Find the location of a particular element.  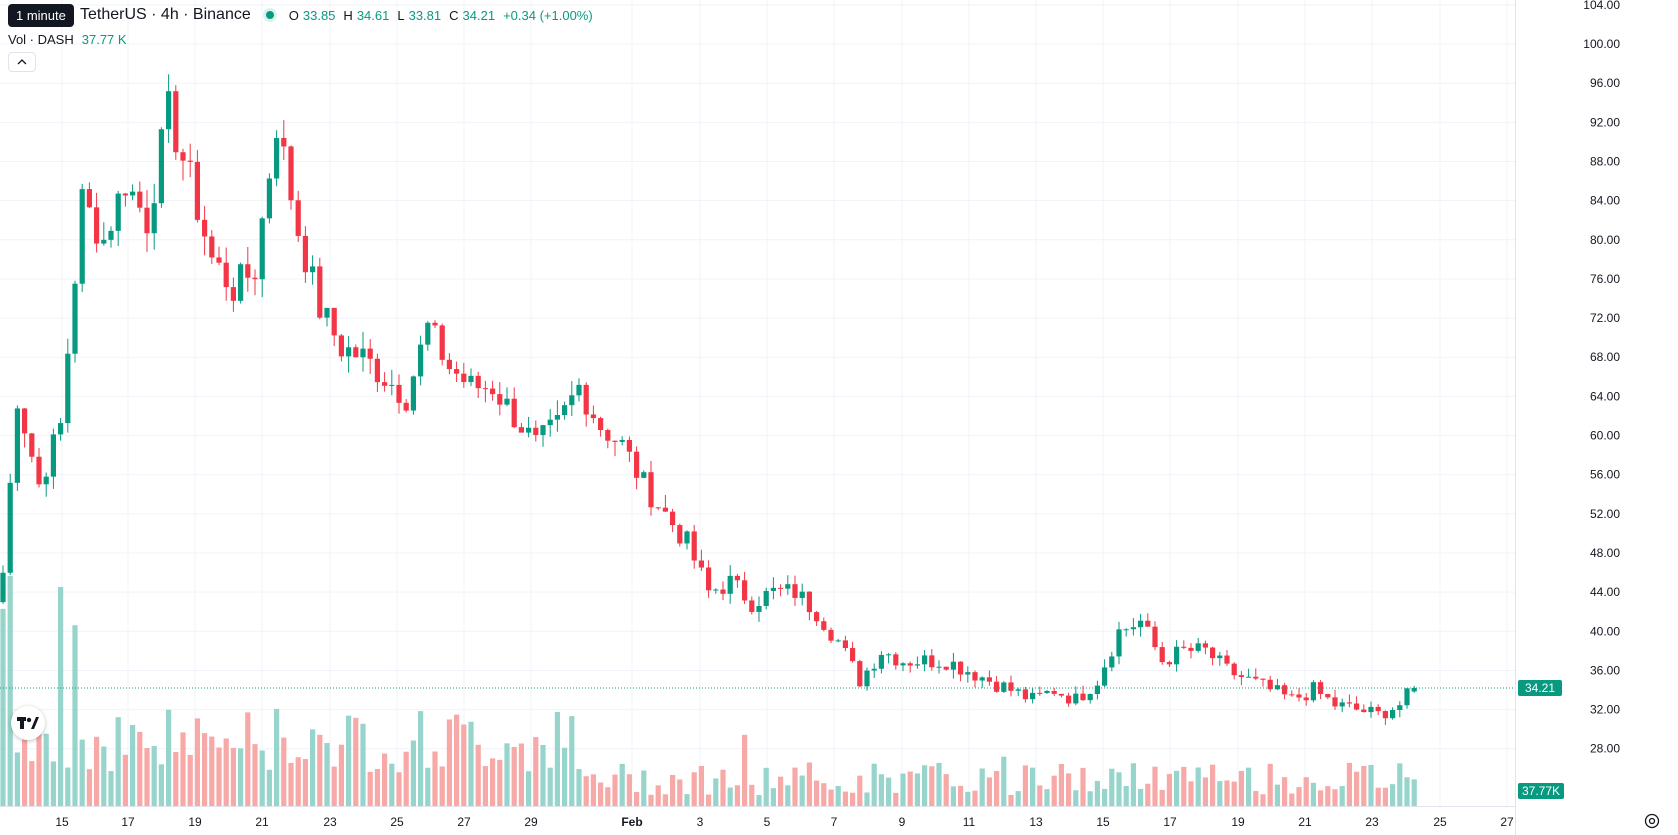

tradingview-logo-icon is located at coordinates (28, 723).